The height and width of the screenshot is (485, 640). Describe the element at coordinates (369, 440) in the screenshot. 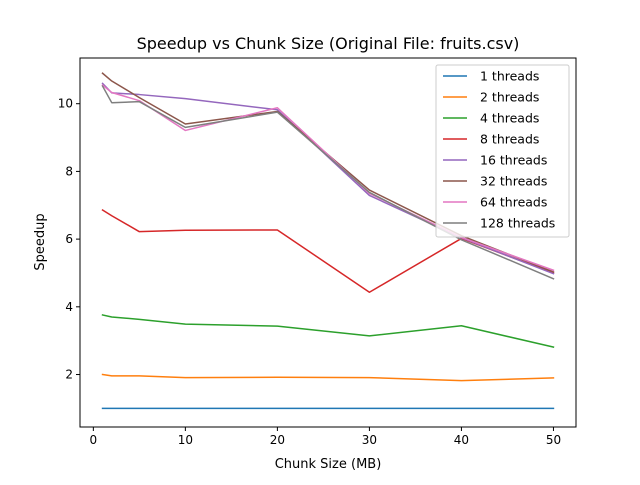

I see `x-tick-label: 30` at that location.